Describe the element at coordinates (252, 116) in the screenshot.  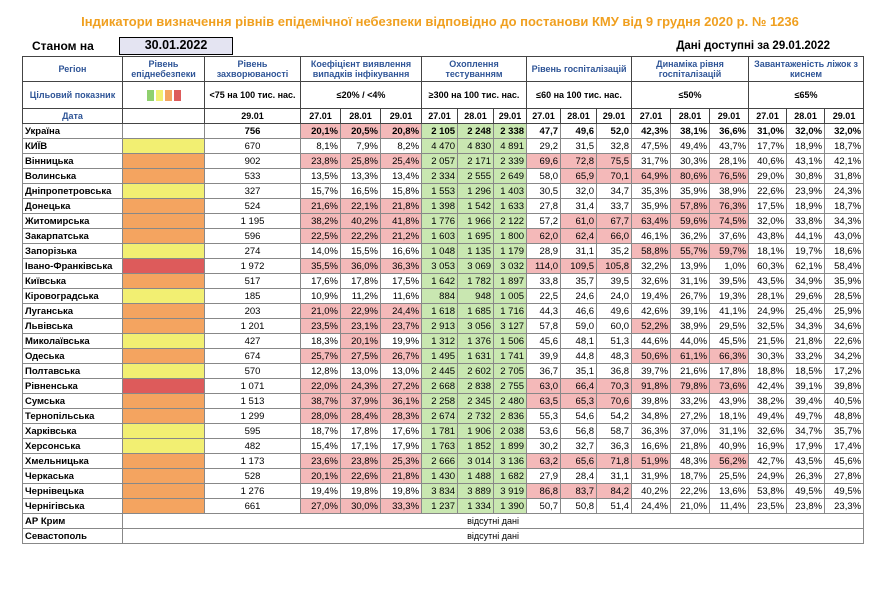
I see `incidence-date: 29.01` at that location.